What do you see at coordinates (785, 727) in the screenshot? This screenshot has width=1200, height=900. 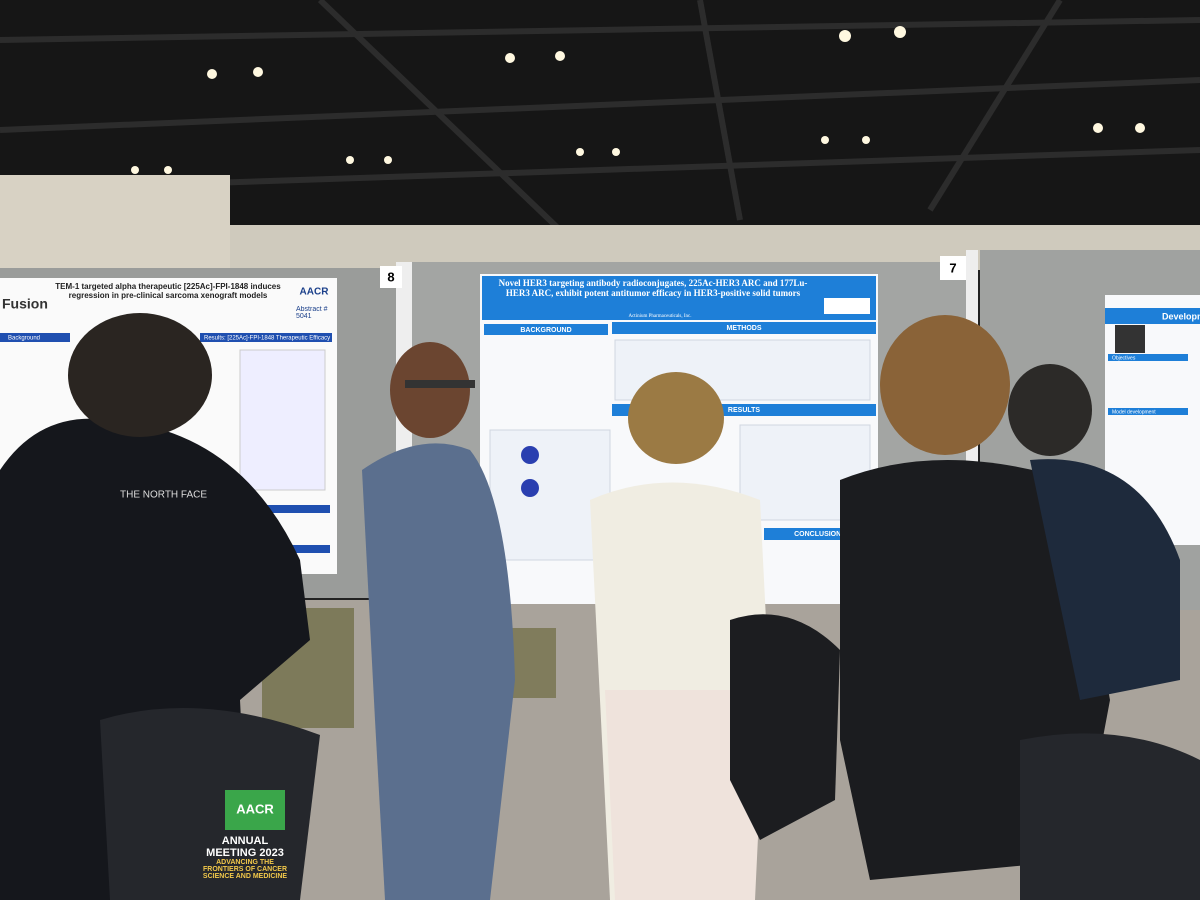 I see `backpack` at bounding box center [785, 727].